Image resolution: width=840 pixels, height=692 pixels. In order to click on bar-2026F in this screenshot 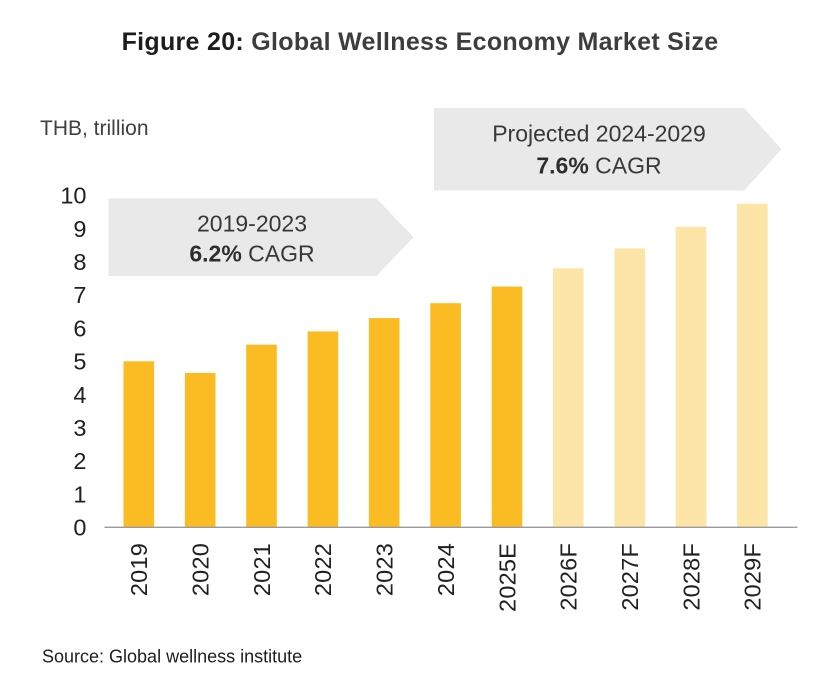, I will do `click(568, 398)`.